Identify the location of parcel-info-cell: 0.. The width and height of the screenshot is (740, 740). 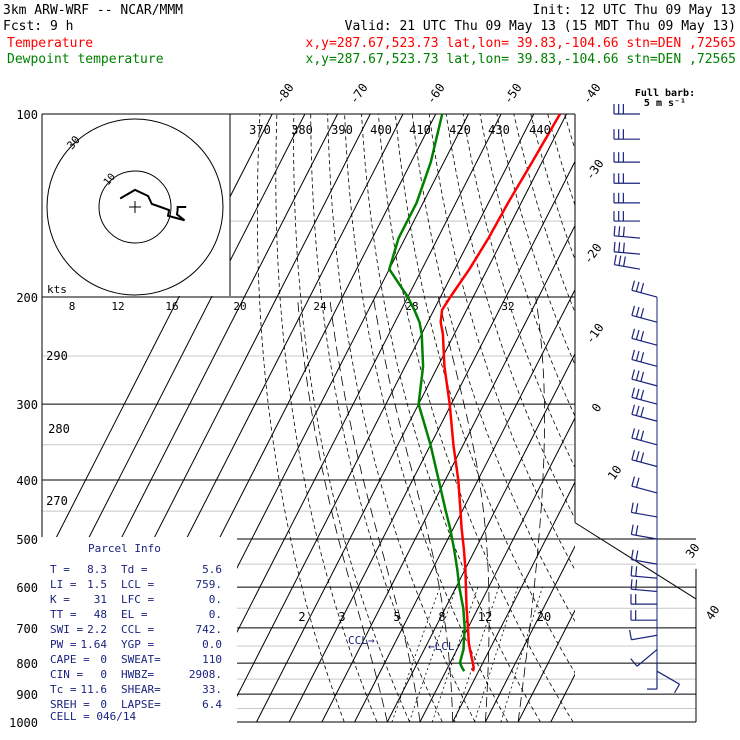
(215, 614).